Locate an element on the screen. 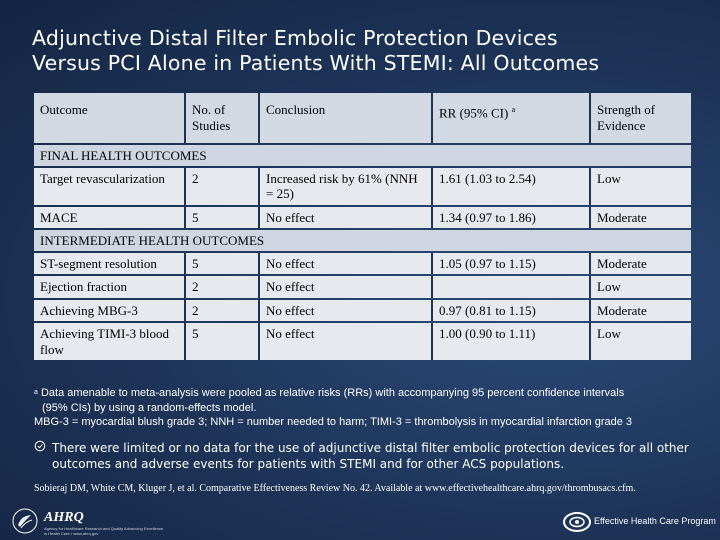 This screenshot has height=540, width=720. cell-rr: 1.05 (0.97 to 1.15) is located at coordinates (510, 263).